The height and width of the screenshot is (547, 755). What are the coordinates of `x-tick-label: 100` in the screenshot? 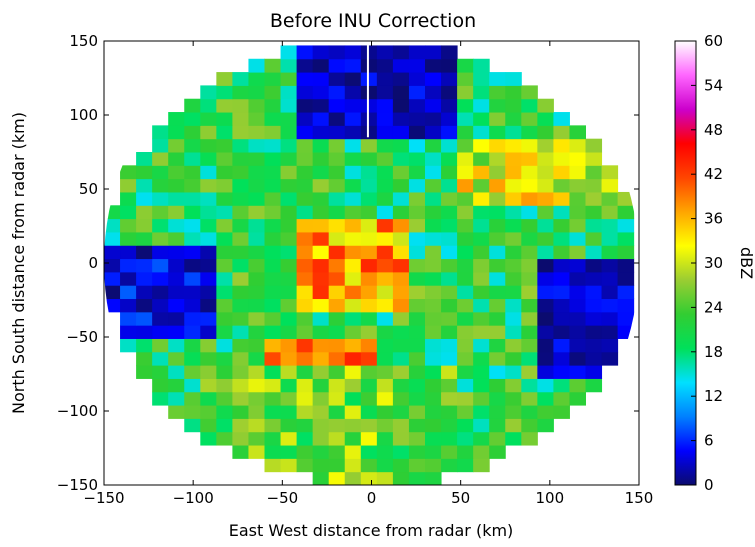 It's located at (550, 498).